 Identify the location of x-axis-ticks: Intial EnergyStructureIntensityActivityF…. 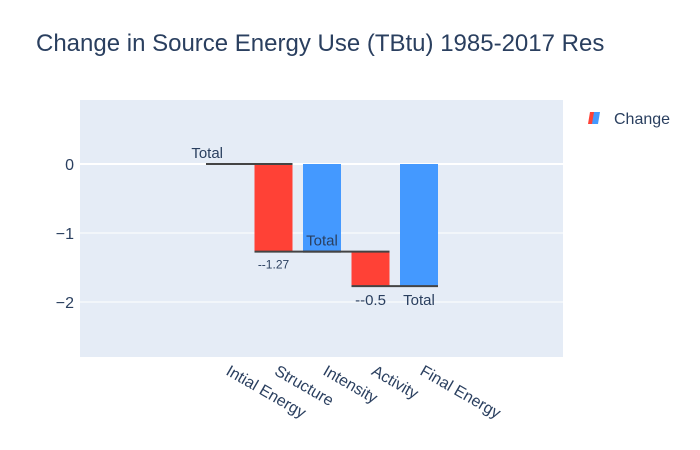
(363, 393).